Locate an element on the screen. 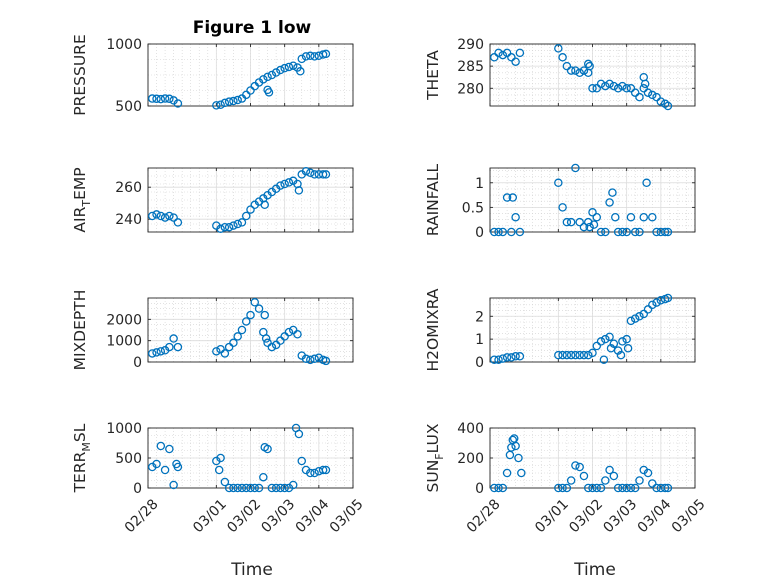 The image size is (778, 583). y-tick-label: 400 is located at coordinates (470, 429).